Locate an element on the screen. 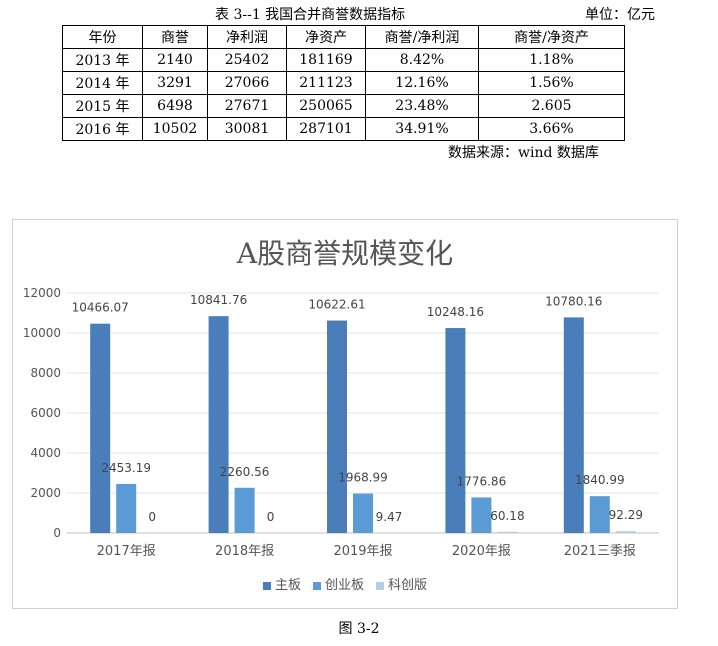 The image size is (718, 646). y-tick-label: 0 is located at coordinates (57, 533).